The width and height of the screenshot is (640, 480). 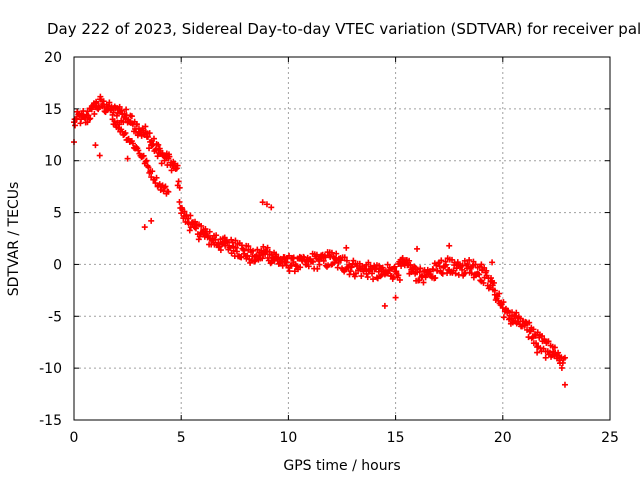 What do you see at coordinates (288, 438) in the screenshot?
I see `x-tick-label: 10` at bounding box center [288, 438].